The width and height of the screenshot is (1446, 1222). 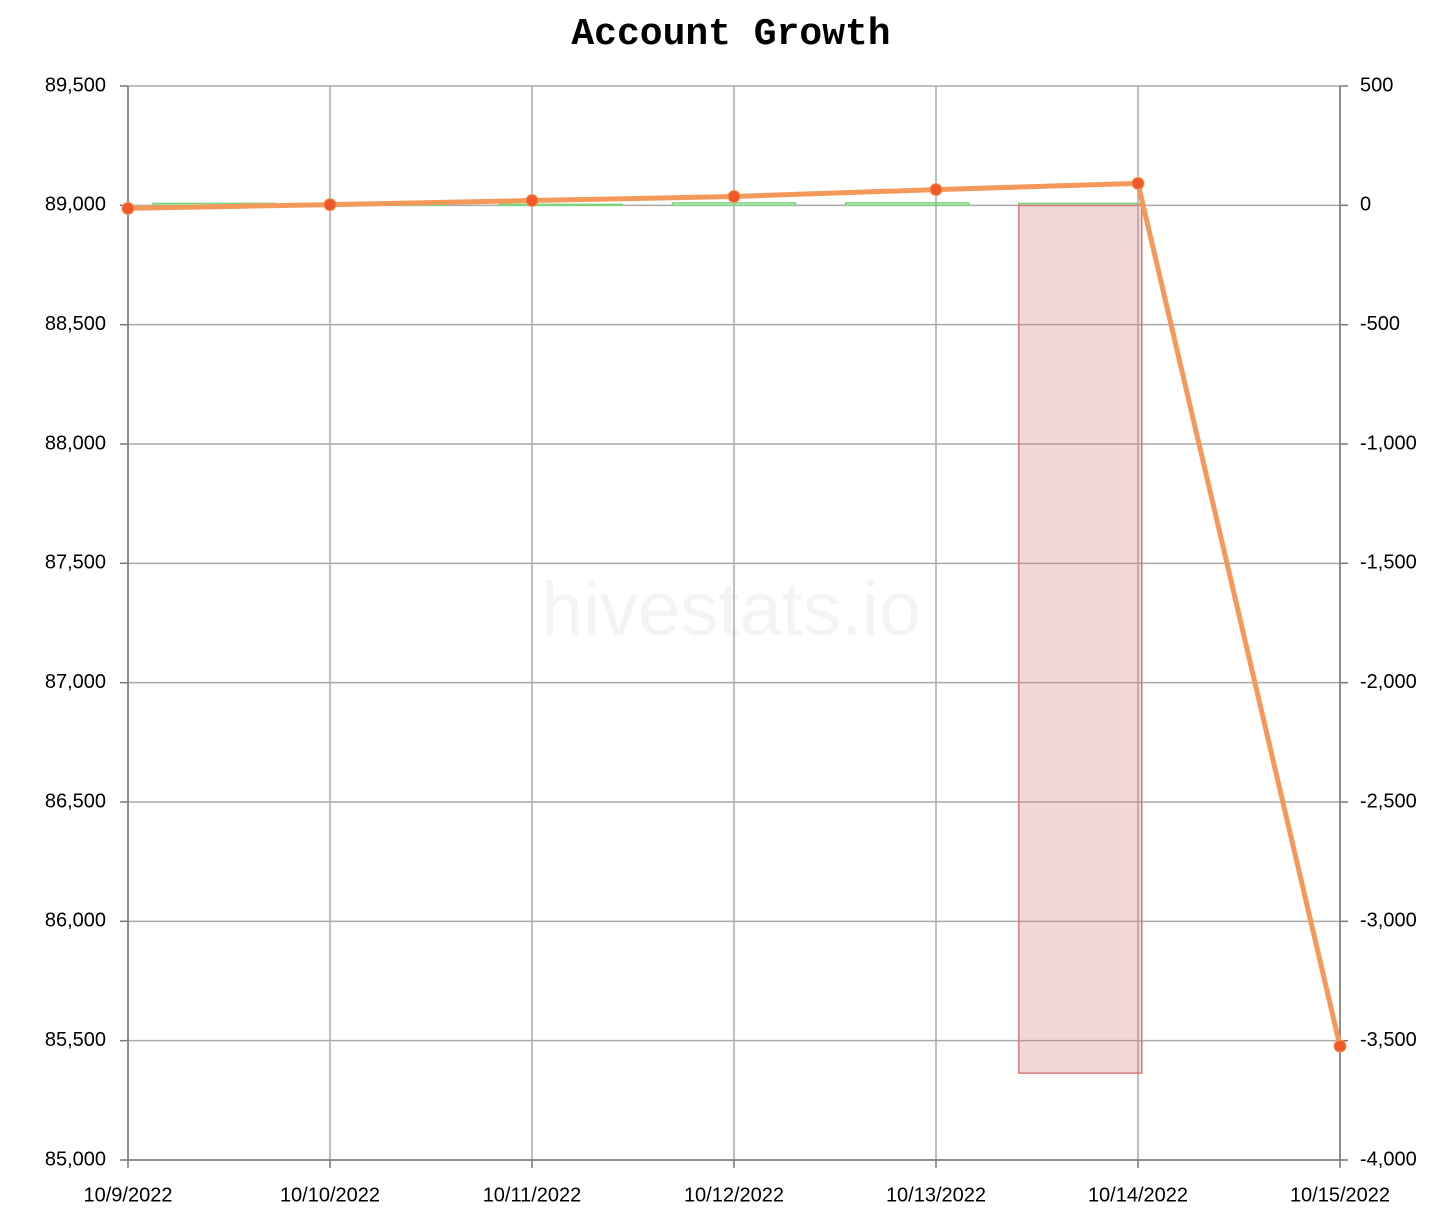 What do you see at coordinates (936, 1195) in the screenshot?
I see `x-tick-label: 10/13/2022` at bounding box center [936, 1195].